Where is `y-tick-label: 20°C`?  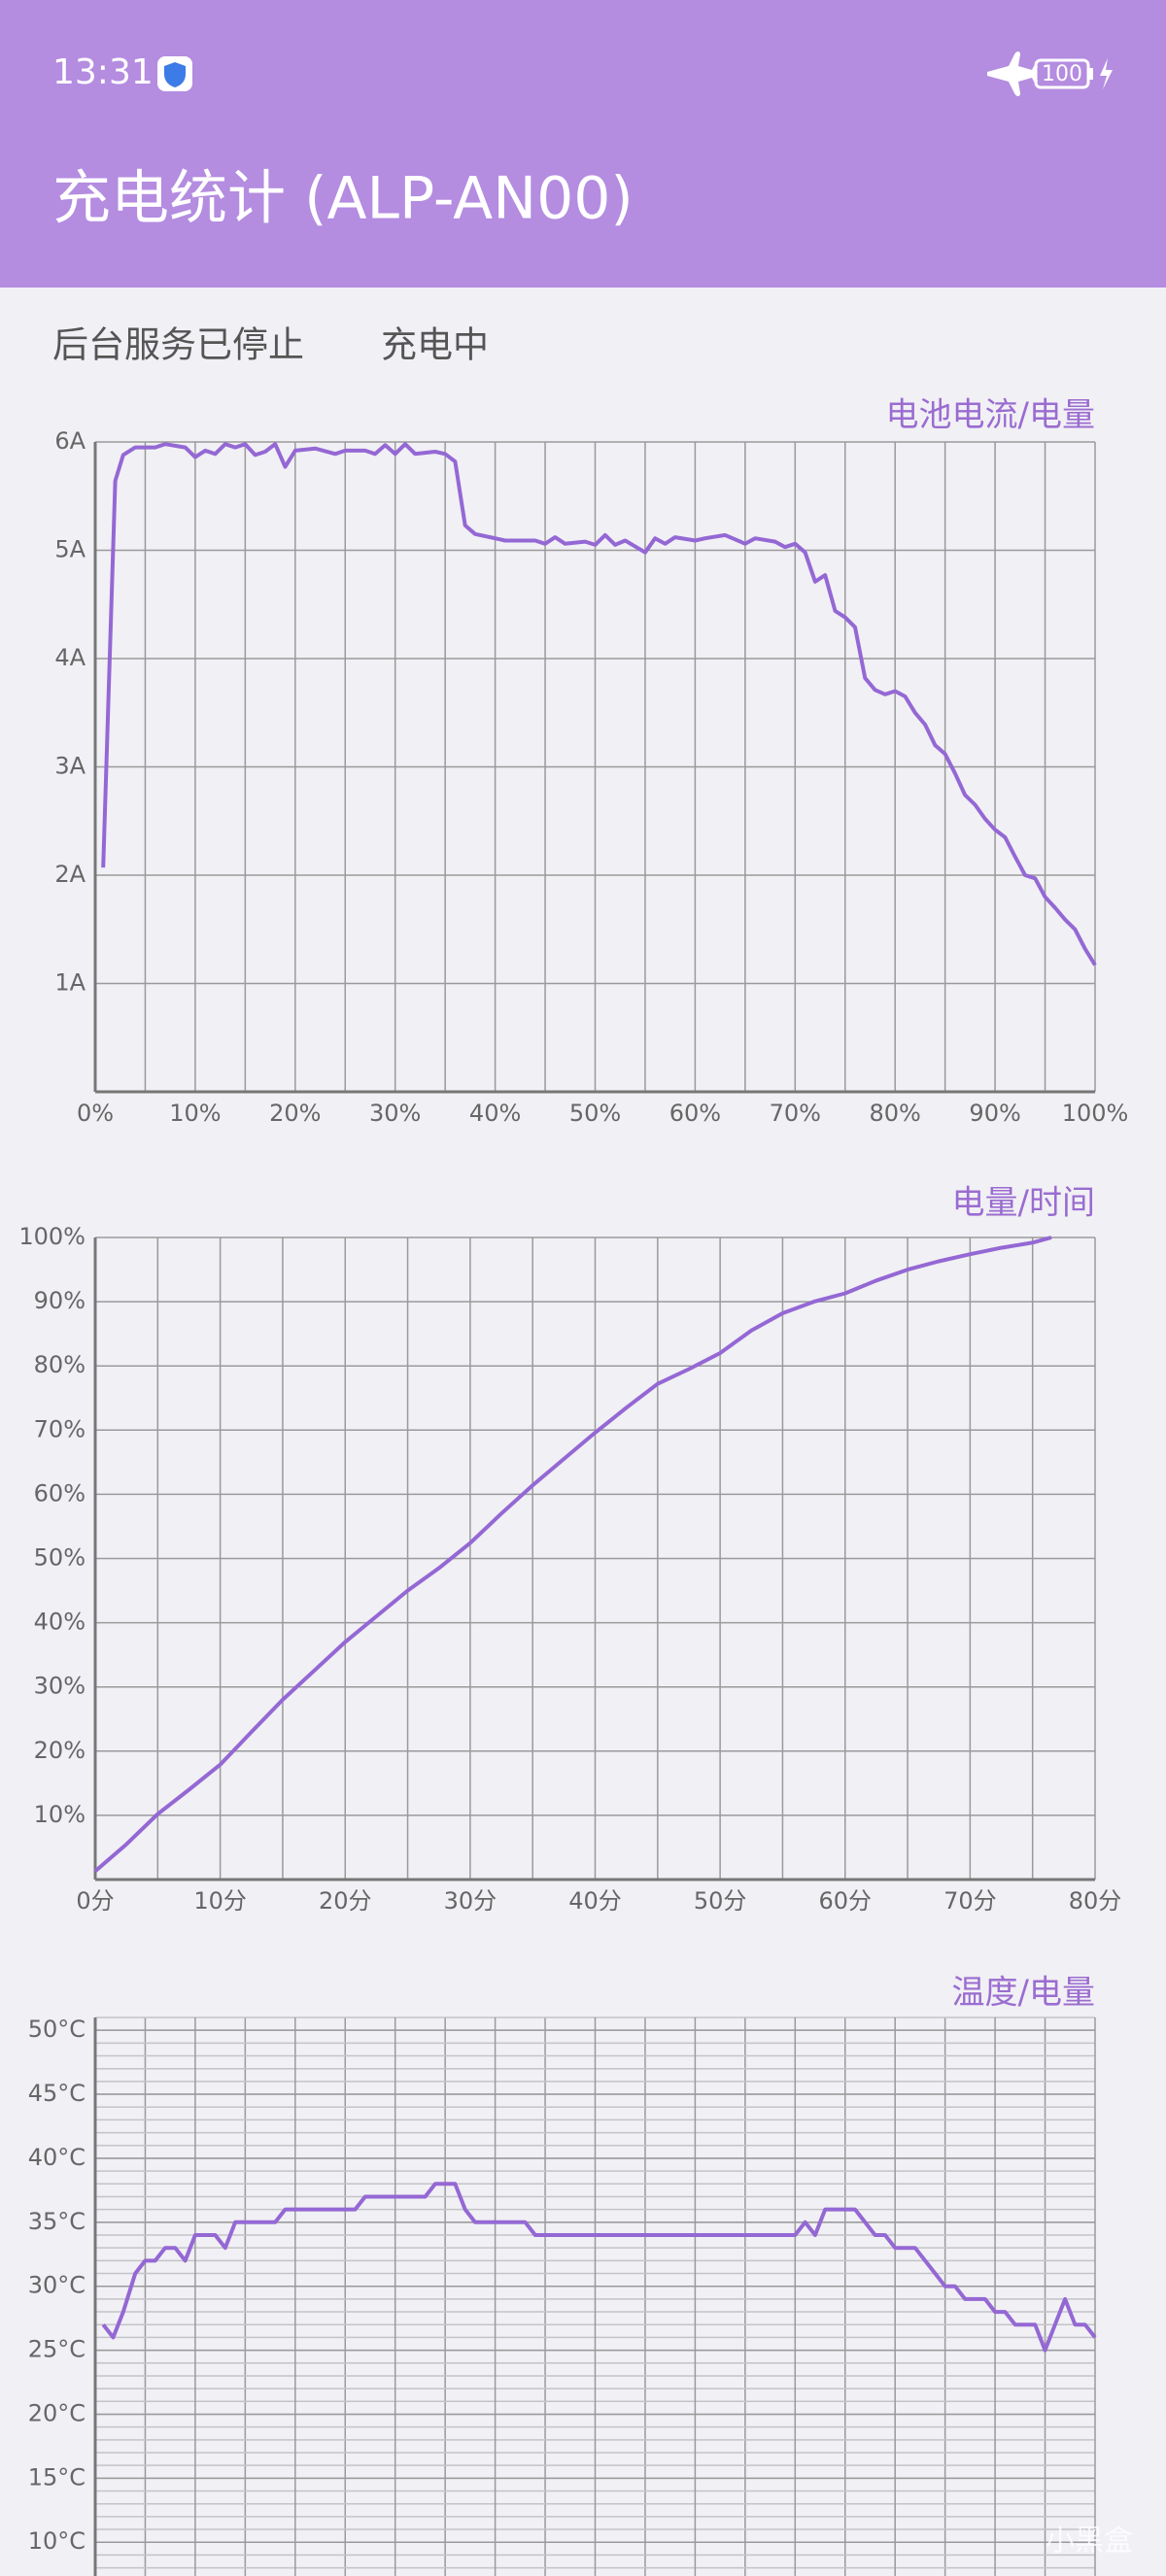 y-tick-label: 20°C is located at coordinates (57, 2412).